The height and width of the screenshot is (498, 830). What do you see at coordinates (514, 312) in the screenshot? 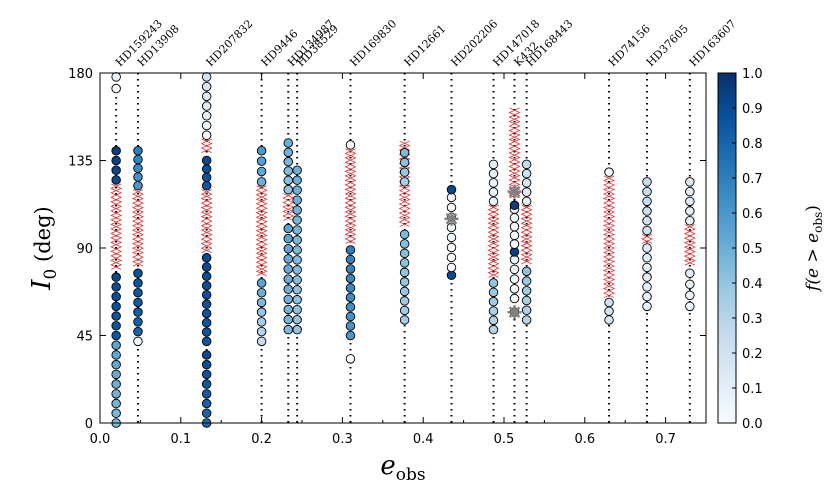
I see `marked-point` at bounding box center [514, 312].